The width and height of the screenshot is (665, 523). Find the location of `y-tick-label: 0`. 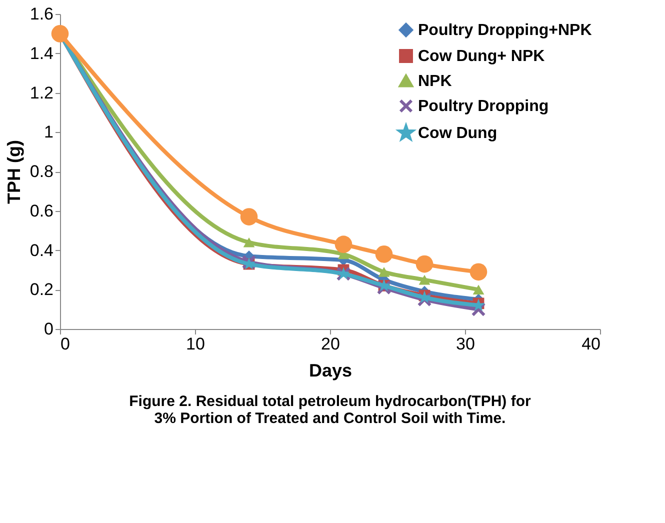

y-tick-label: 0 is located at coordinates (49, 329).